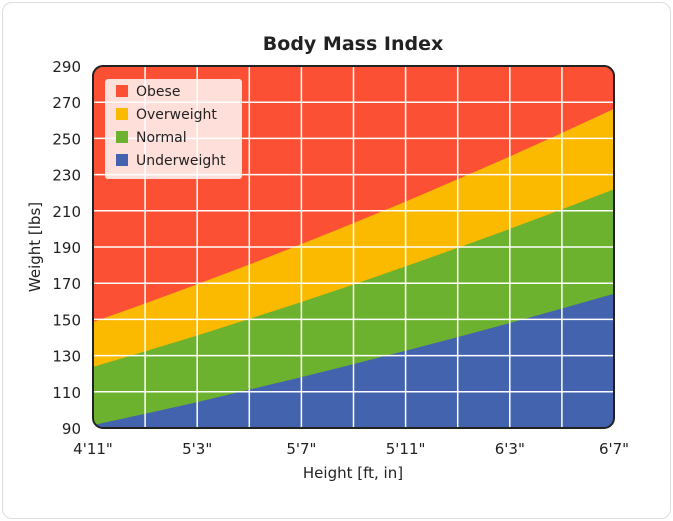 This screenshot has width=673, height=521. I want to click on y-tick-label: 230, so click(66, 176).